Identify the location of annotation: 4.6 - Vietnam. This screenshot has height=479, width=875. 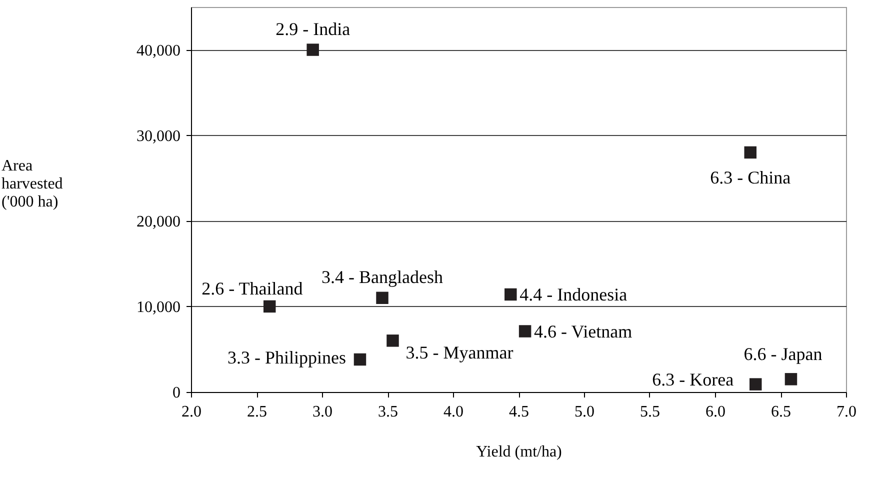
(583, 331).